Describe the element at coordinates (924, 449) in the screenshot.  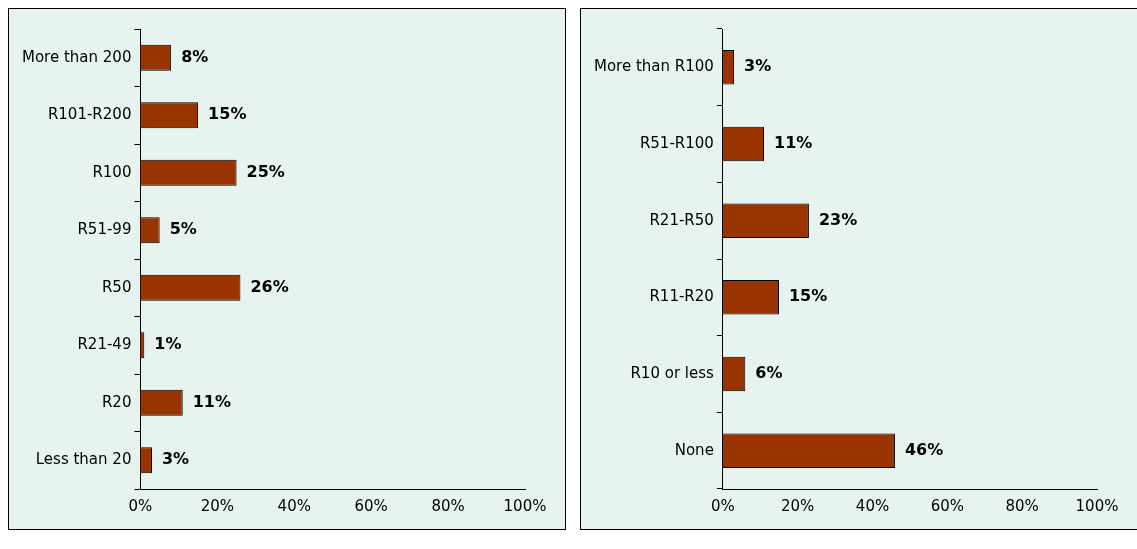
I see `data-label: 46%` at that location.